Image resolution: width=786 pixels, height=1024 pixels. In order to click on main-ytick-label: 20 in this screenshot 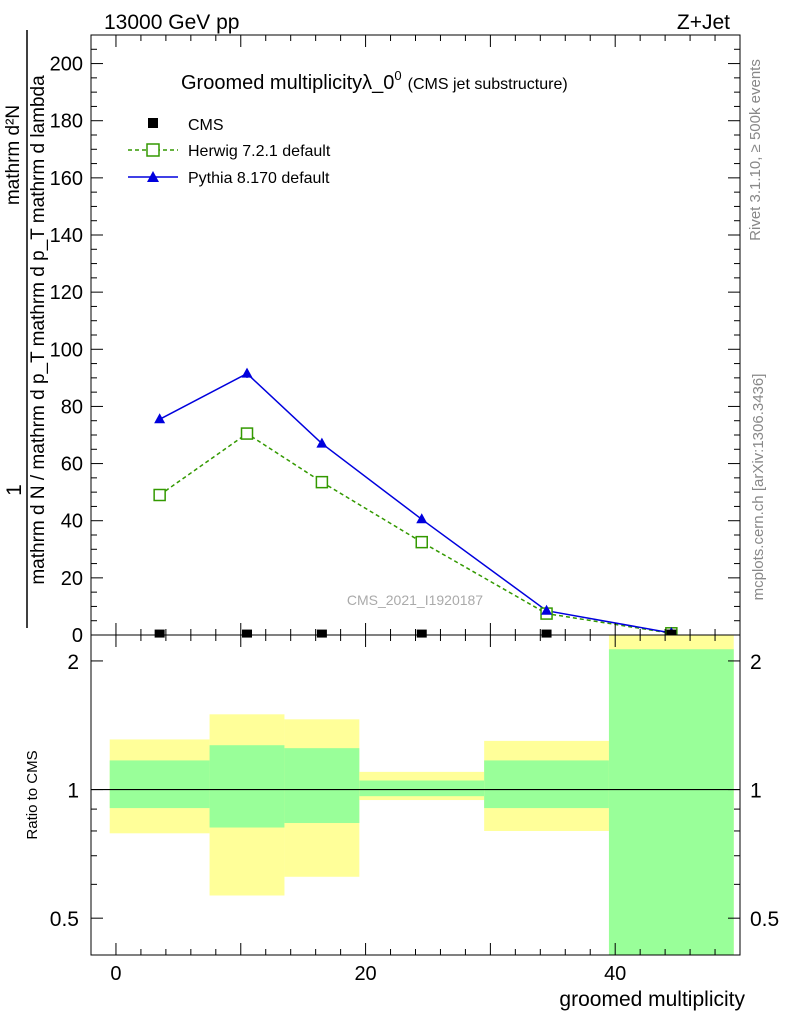, I will do `click(72, 579)`.